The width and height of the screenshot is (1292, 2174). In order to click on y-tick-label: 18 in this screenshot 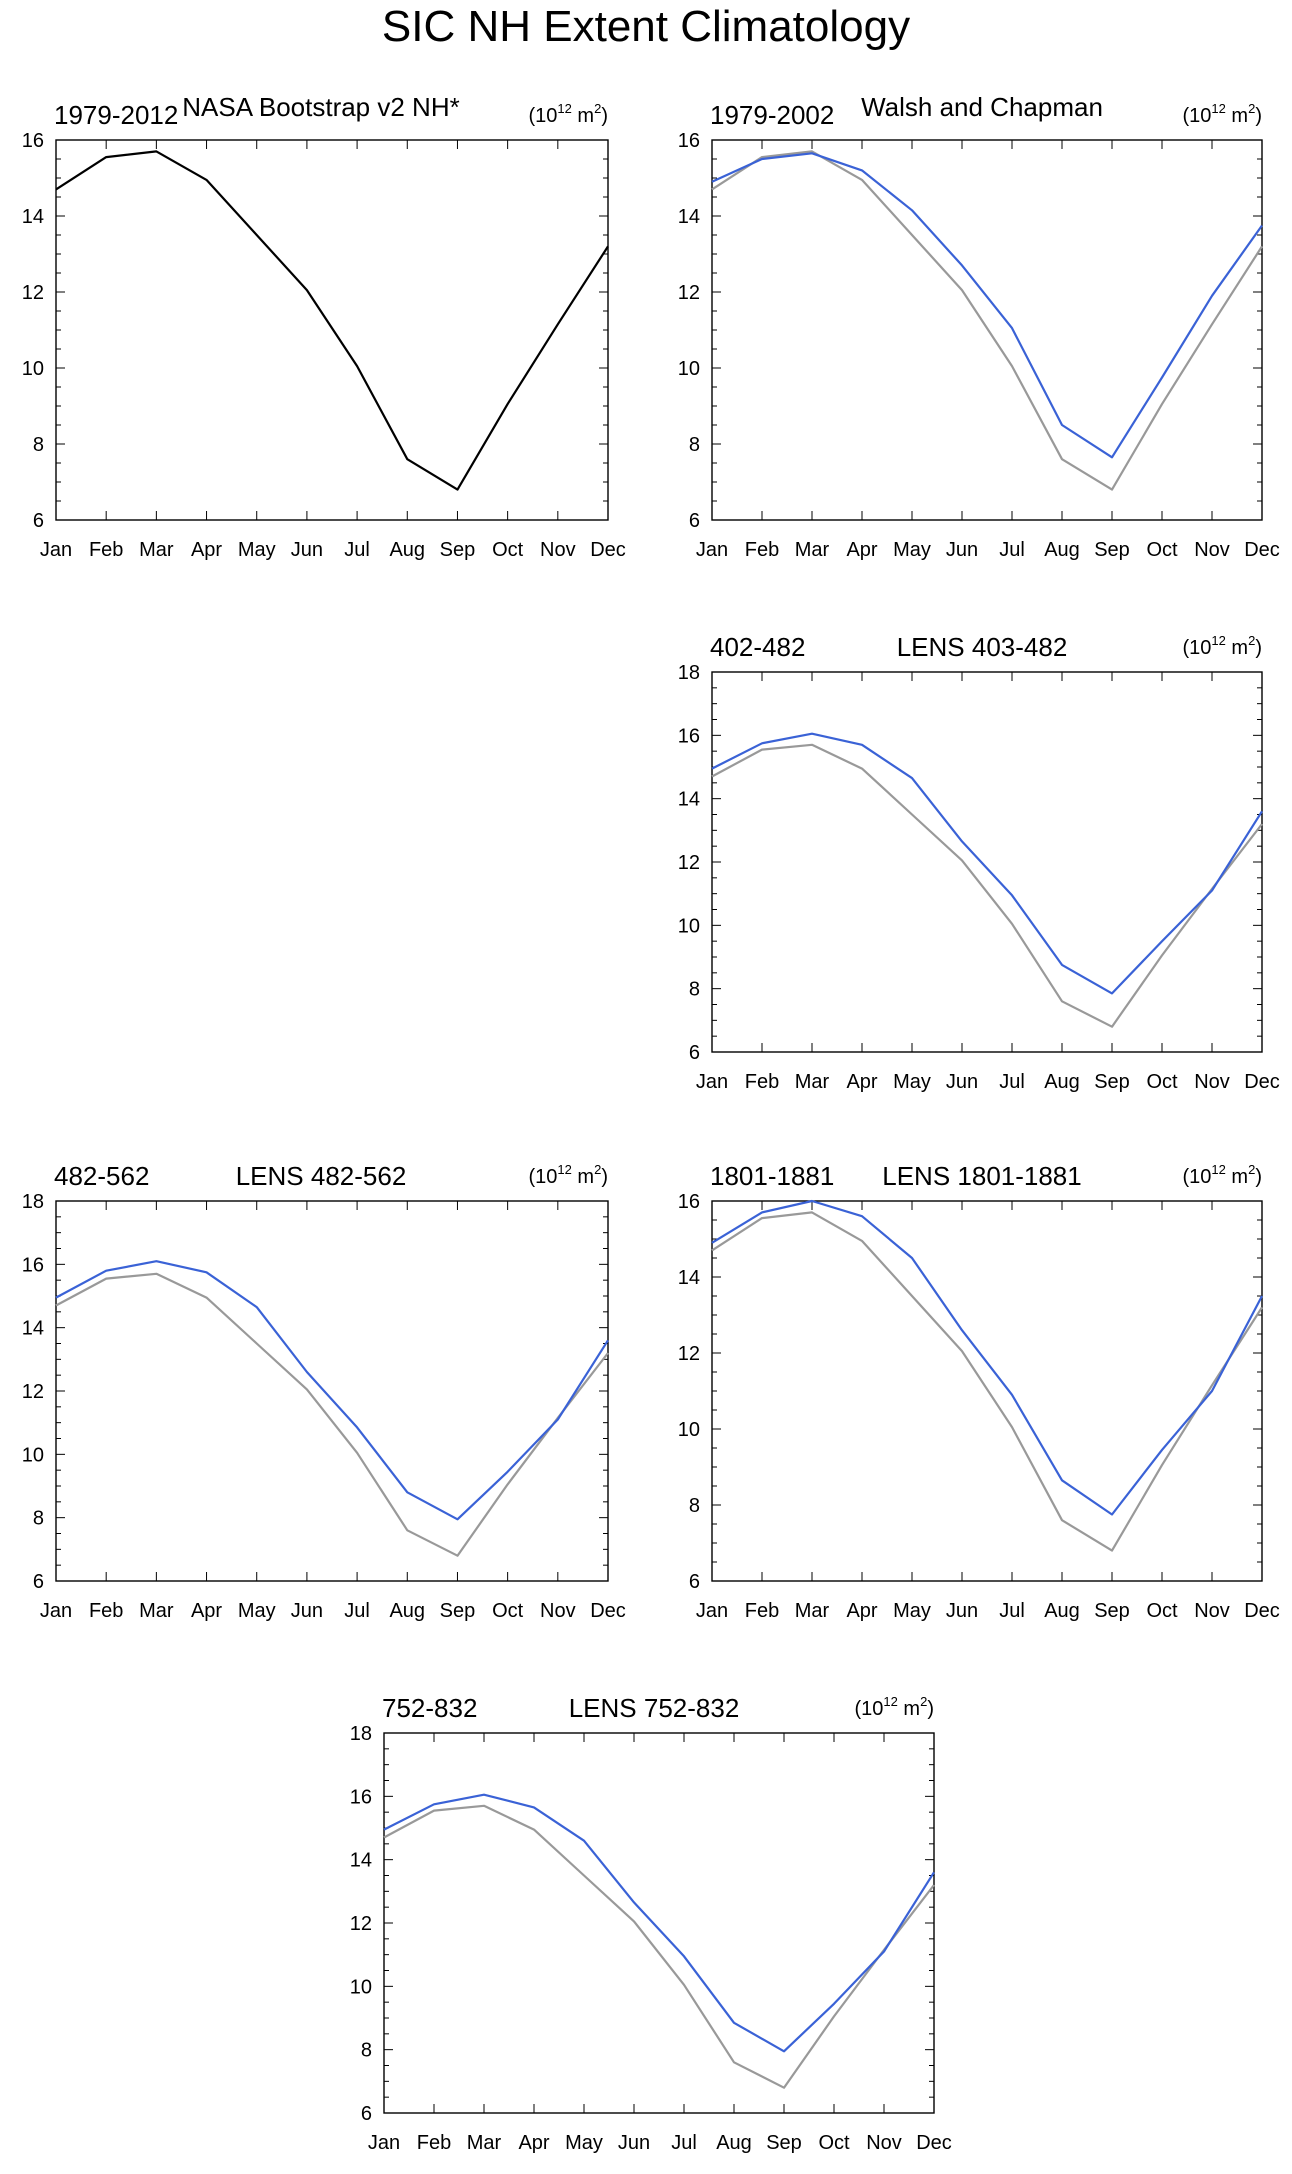, I will do `click(33, 1202)`.